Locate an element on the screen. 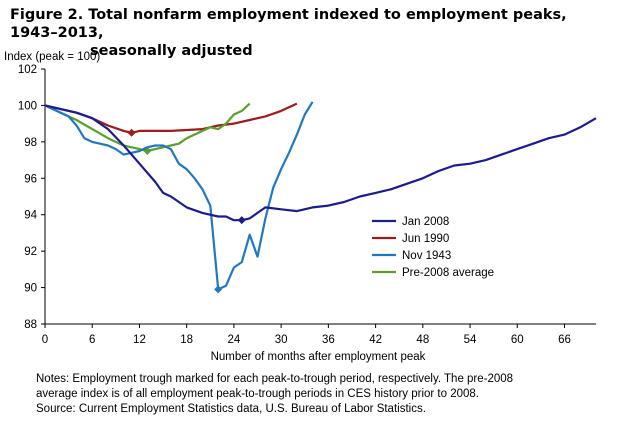 Image resolution: width=624 pixels, height=424 pixels. x-tick-label: 42 is located at coordinates (375, 340).